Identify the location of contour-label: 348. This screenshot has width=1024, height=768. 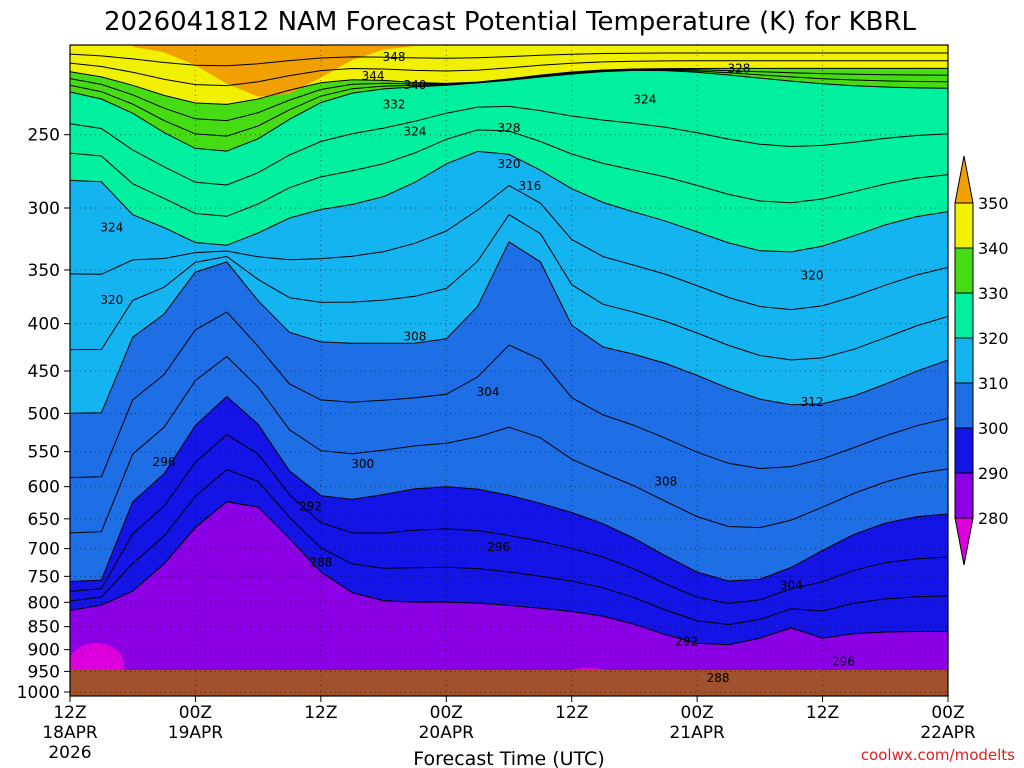
(394, 57).